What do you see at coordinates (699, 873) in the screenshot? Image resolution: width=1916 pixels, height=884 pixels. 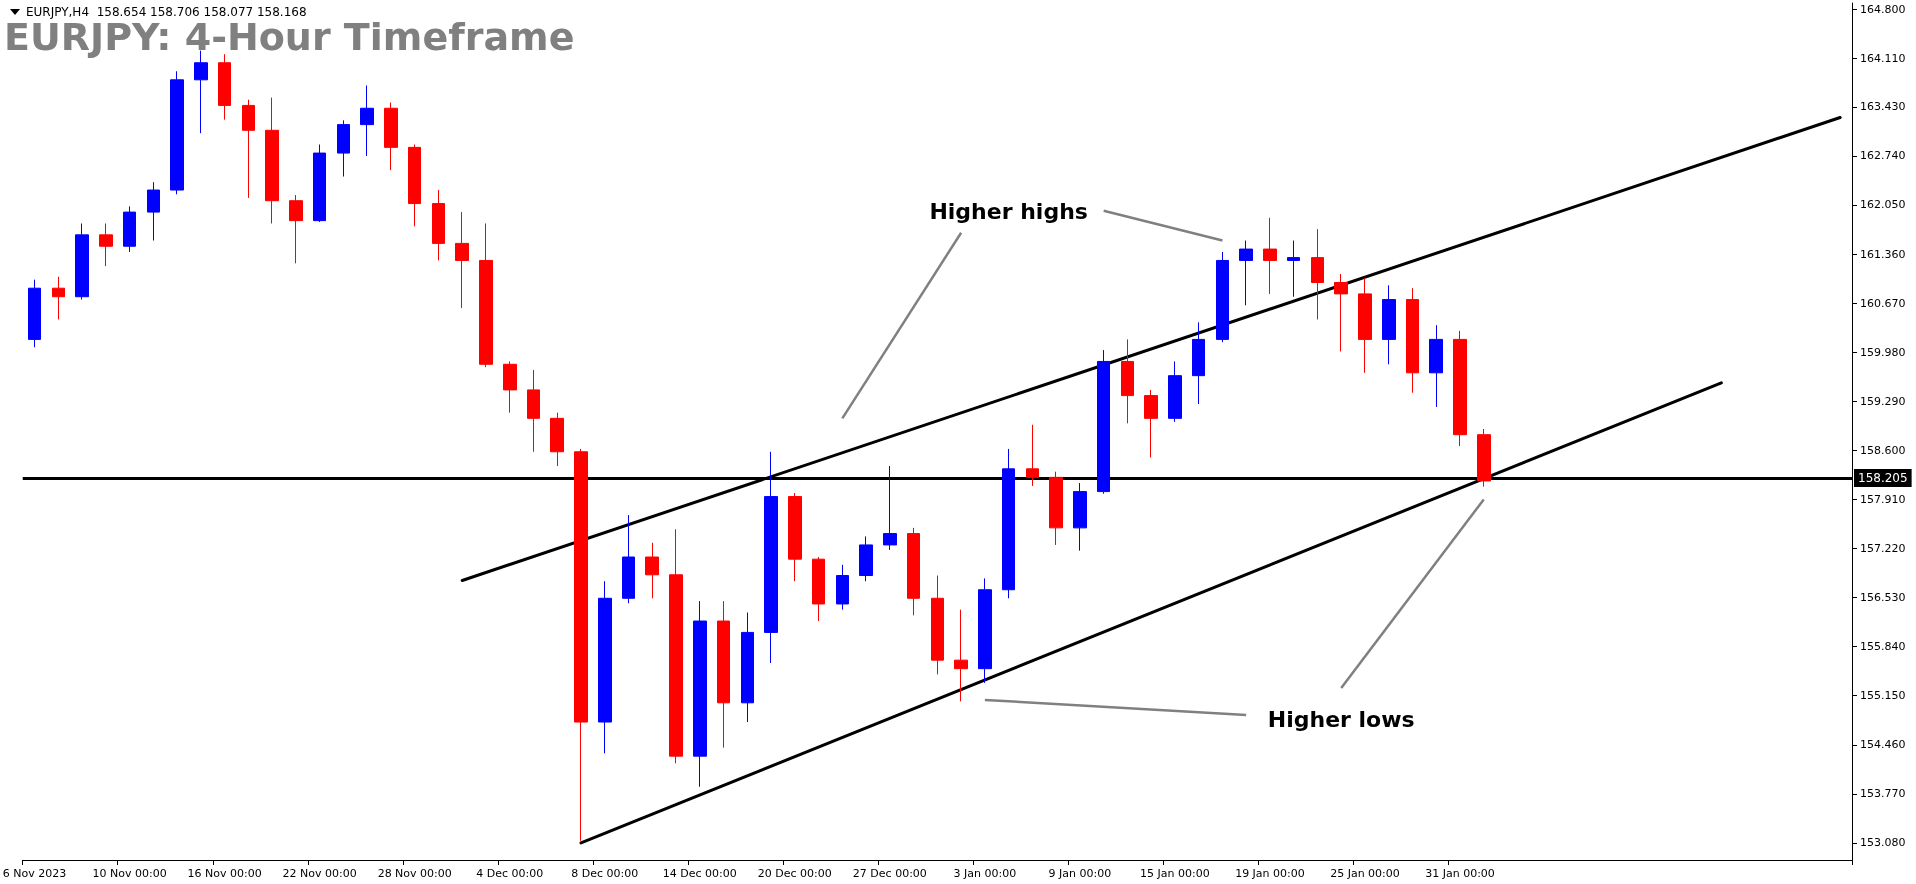 I see `x-tick-label: 14 Dec 00:00` at bounding box center [699, 873].